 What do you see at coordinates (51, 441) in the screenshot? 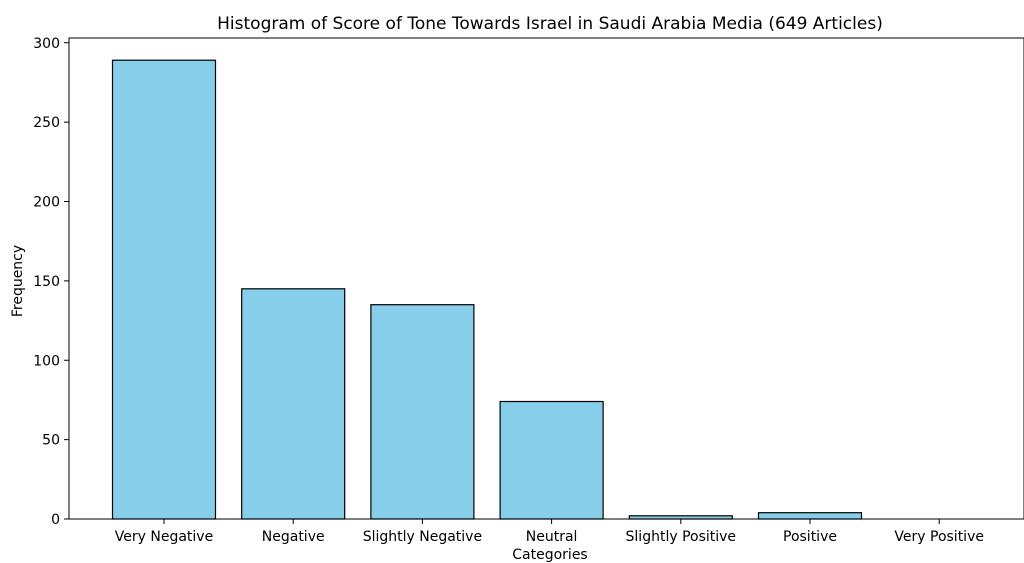
I see `y-tick-label: 50` at bounding box center [51, 441].